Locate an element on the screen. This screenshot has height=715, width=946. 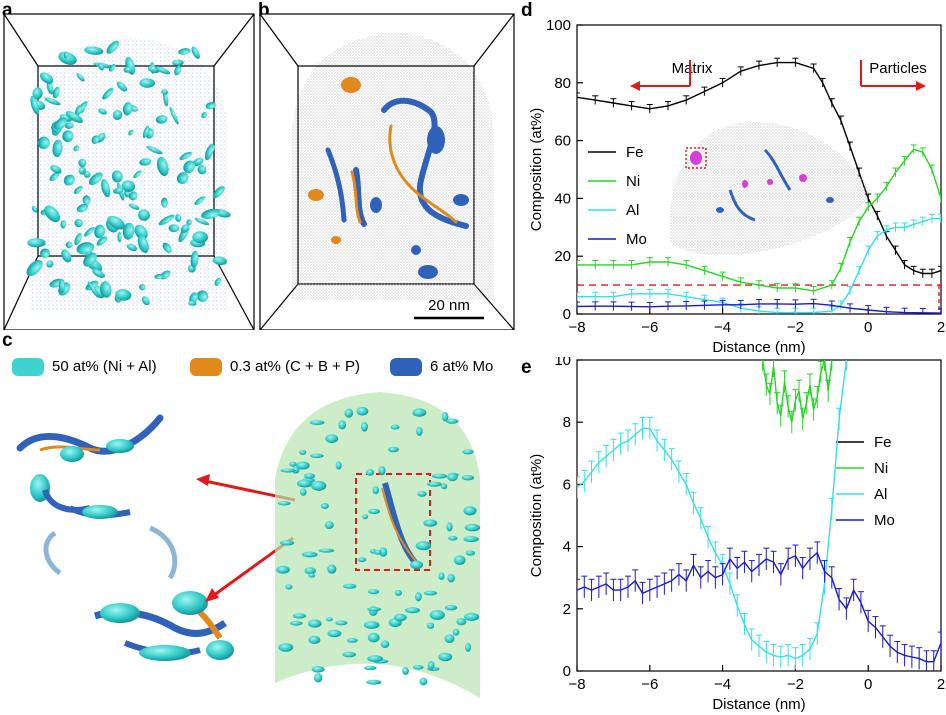
y-tick-label: 40 is located at coordinates (562, 198).